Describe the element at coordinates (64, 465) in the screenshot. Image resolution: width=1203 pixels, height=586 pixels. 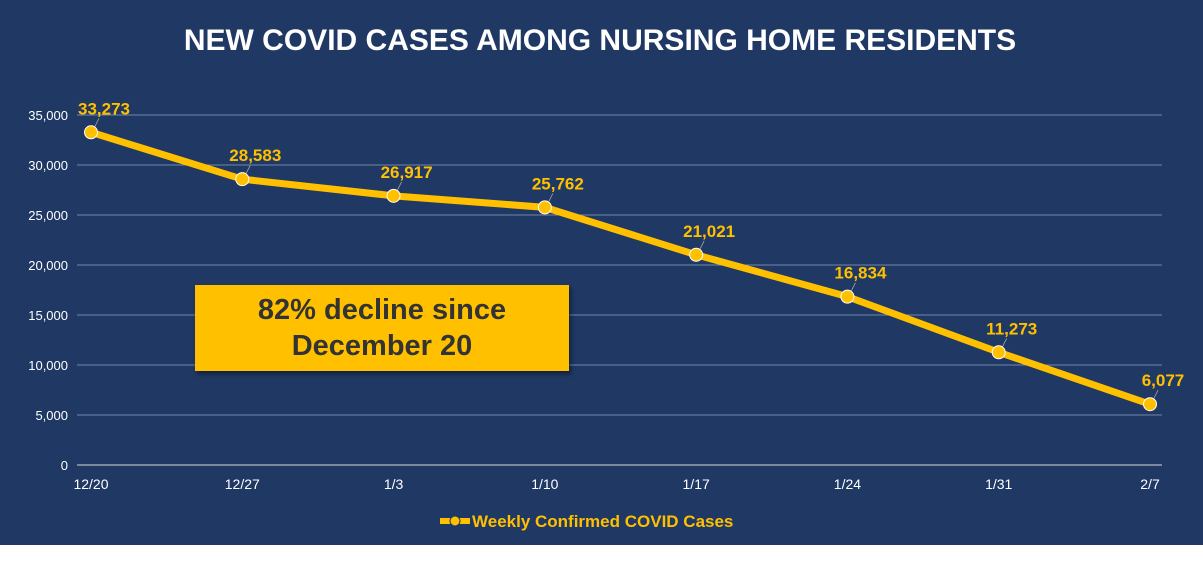
I see `y-tick-label: 0` at that location.